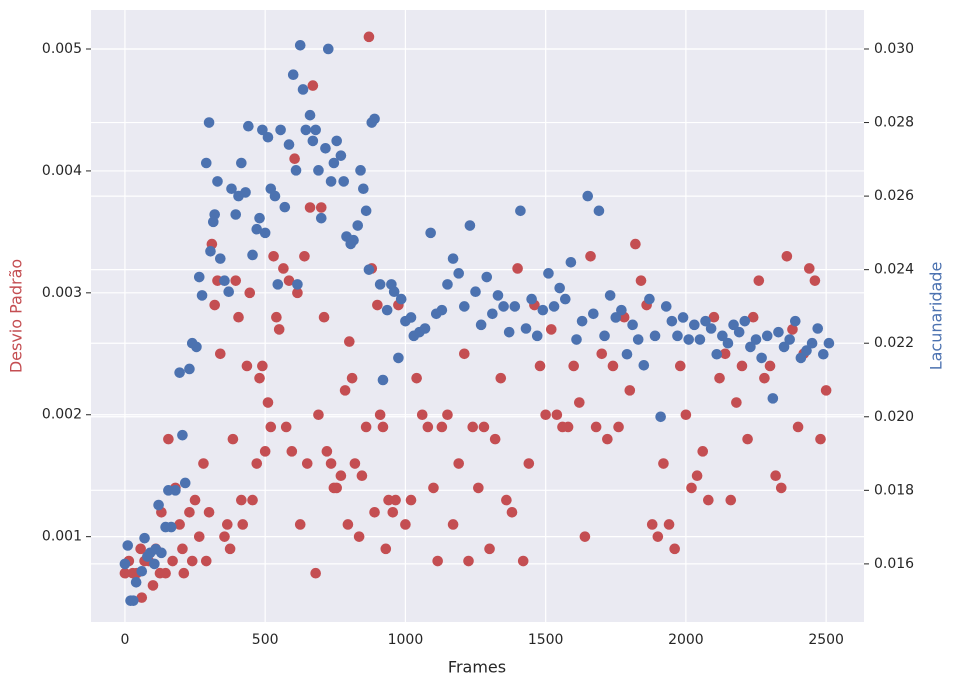 This screenshot has width=955, height=691. What do you see at coordinates (546, 640) in the screenshot?
I see `x-tick-label: 1500` at bounding box center [546, 640].